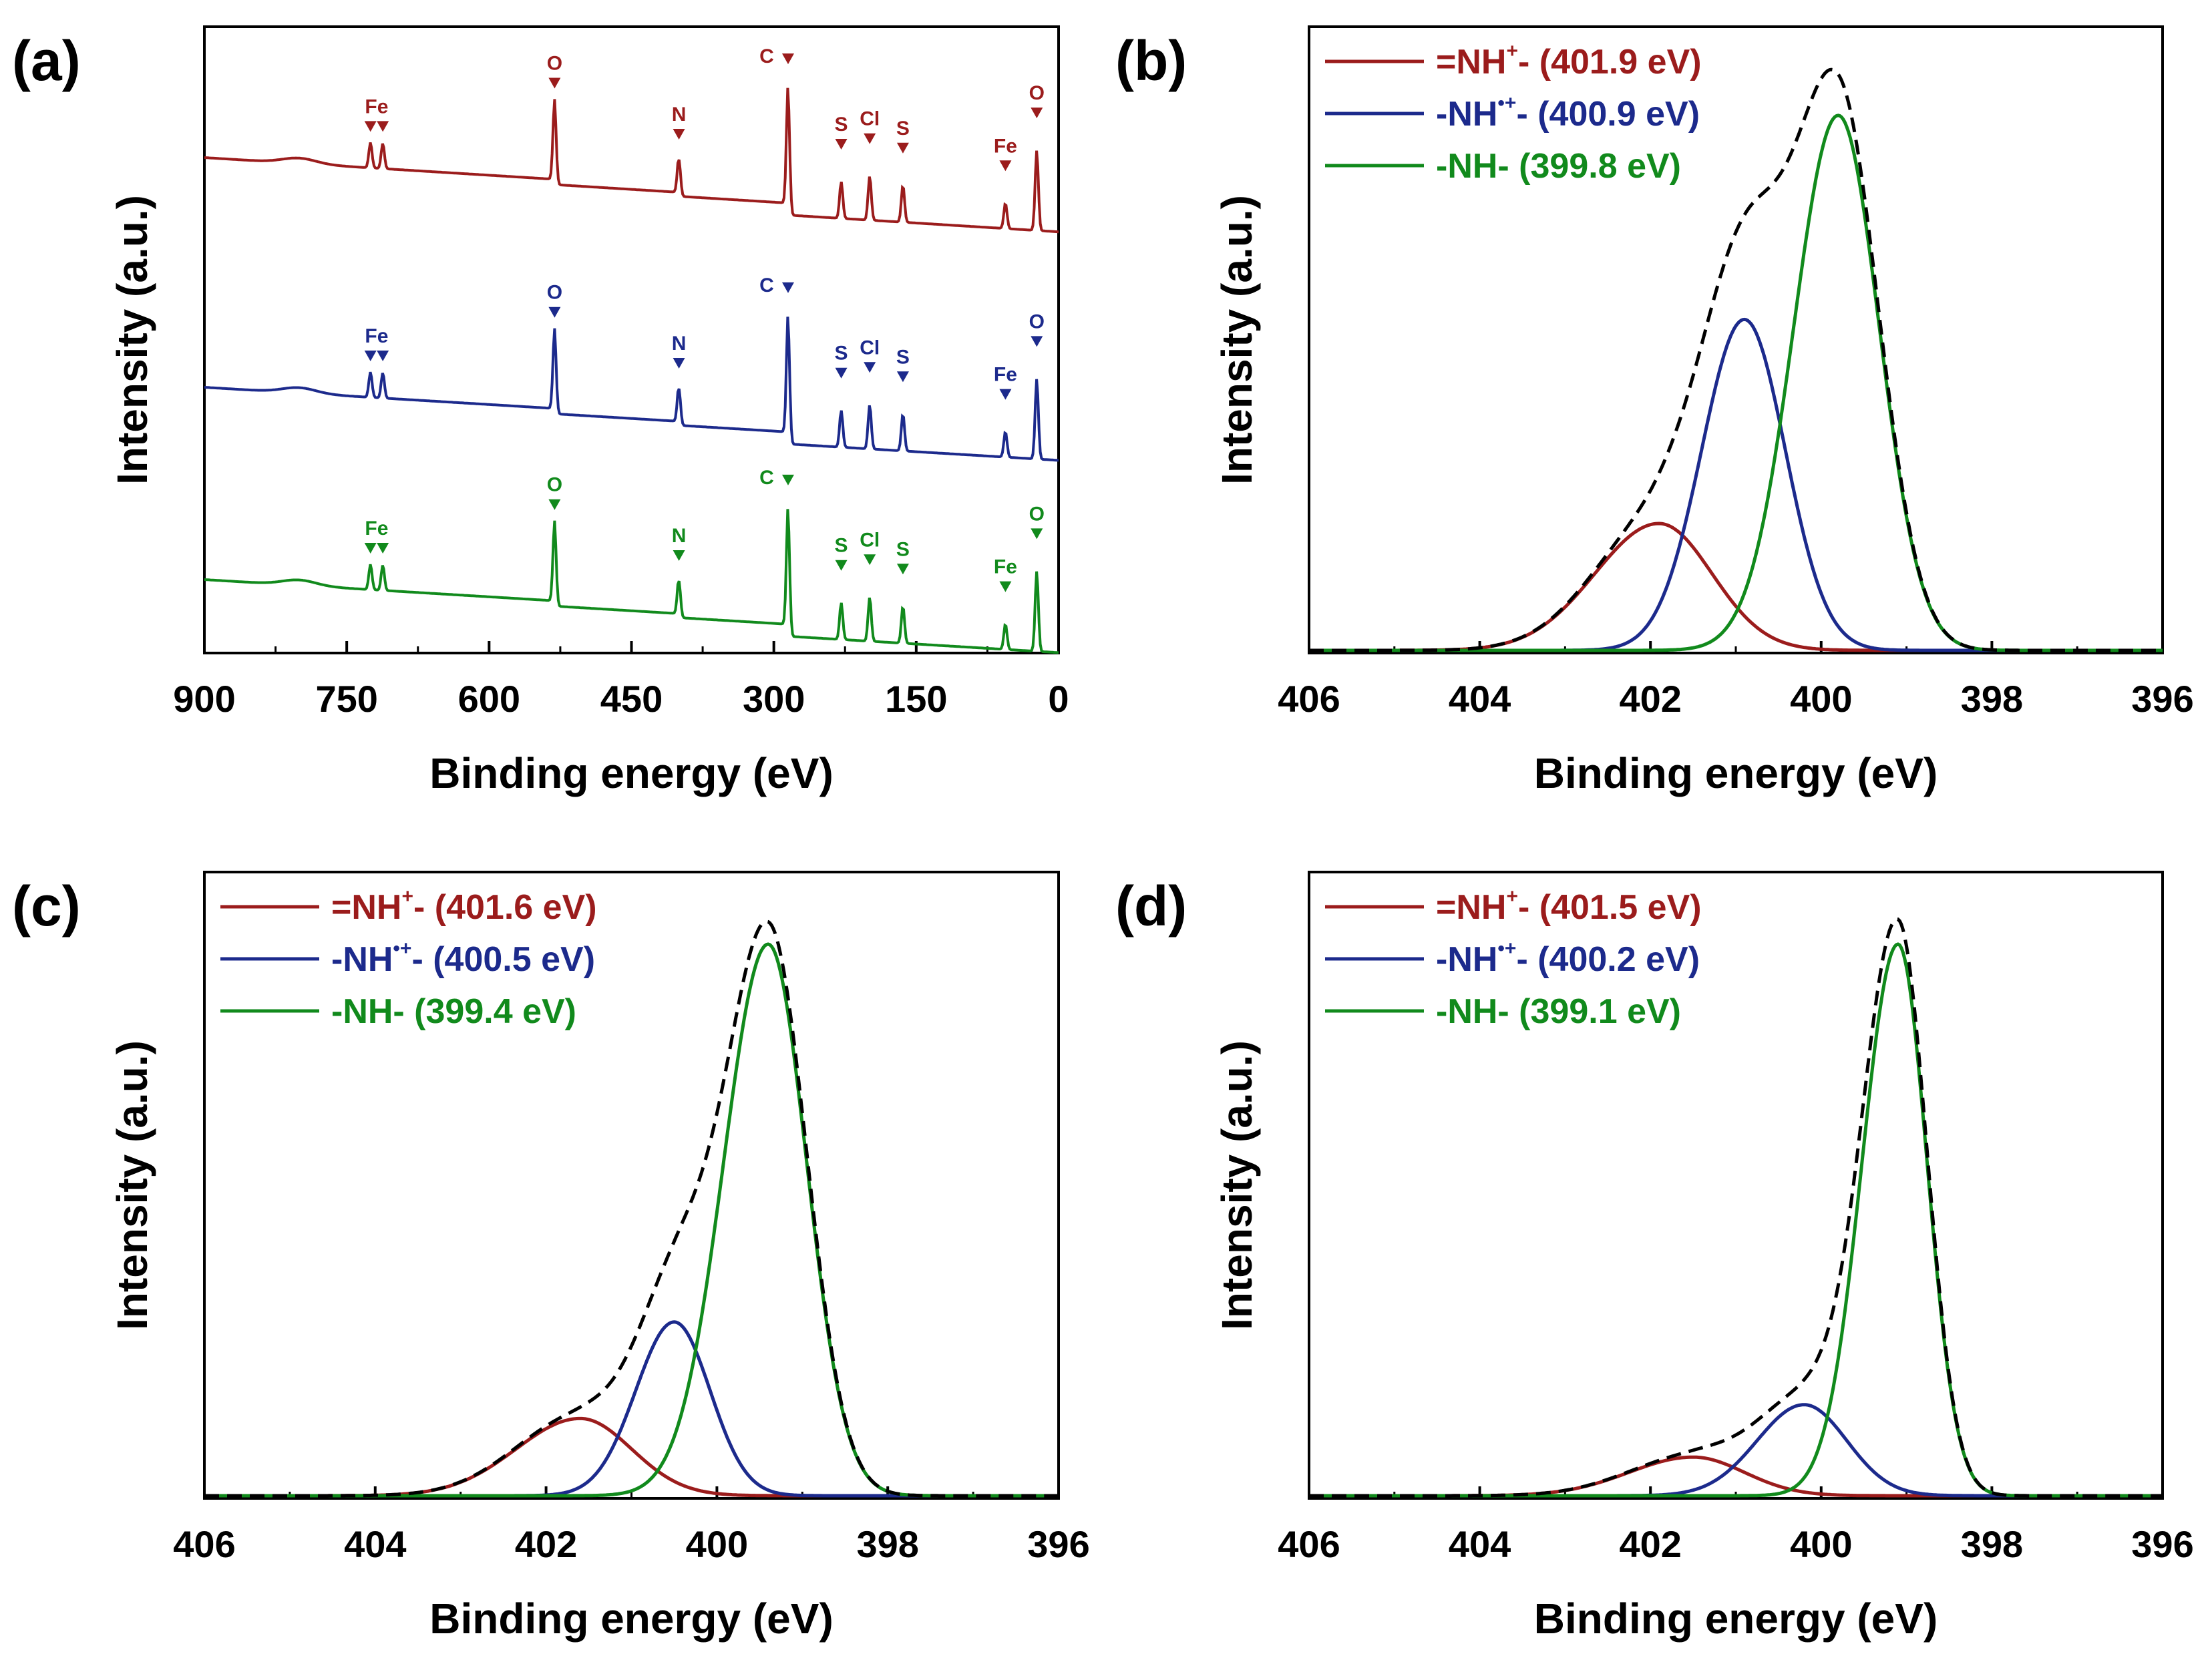 This screenshot has width=2212, height=1676. I want to click on legend-entry-red: =NH+- (401.6 eV), so click(464, 906).